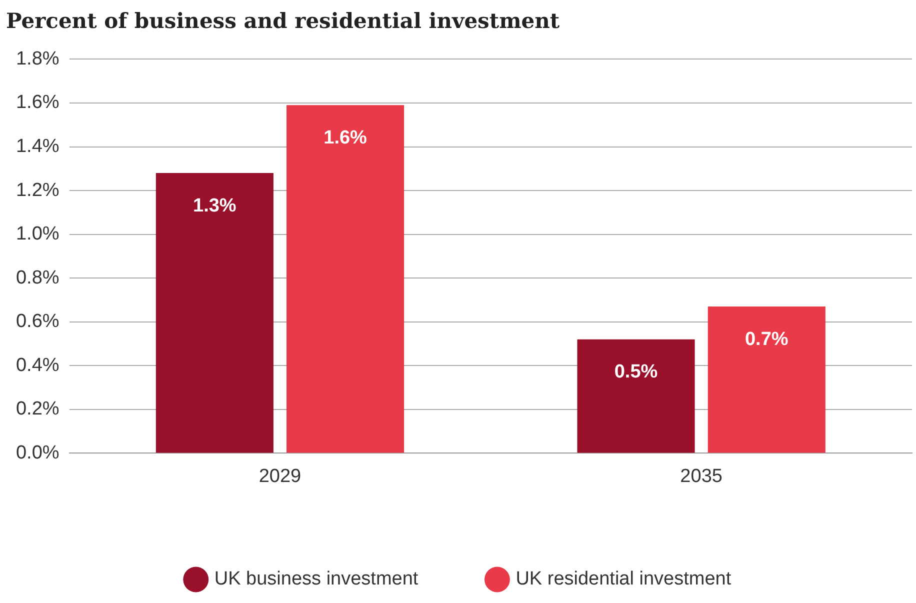  What do you see at coordinates (283, 21) in the screenshot?
I see `chart-title: Percent of business and residential investment` at bounding box center [283, 21].